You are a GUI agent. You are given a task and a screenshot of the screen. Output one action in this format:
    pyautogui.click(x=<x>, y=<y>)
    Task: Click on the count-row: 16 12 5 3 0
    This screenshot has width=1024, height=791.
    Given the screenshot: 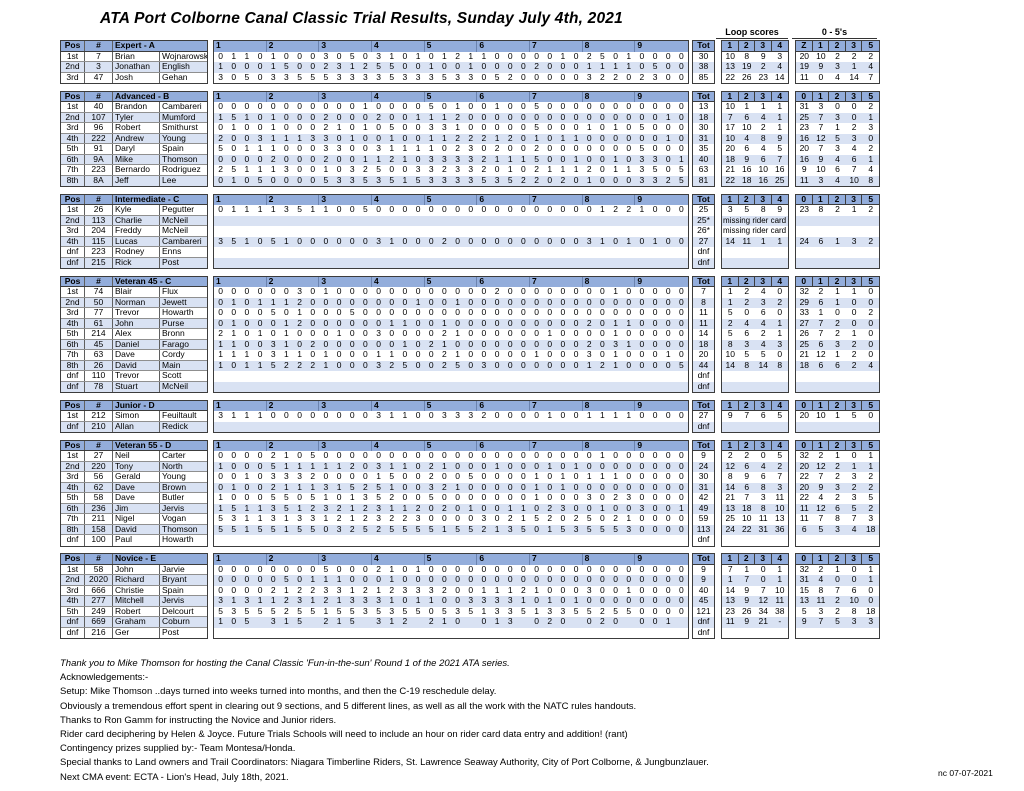 What is the action you would take?
    pyautogui.click(x=837, y=138)
    